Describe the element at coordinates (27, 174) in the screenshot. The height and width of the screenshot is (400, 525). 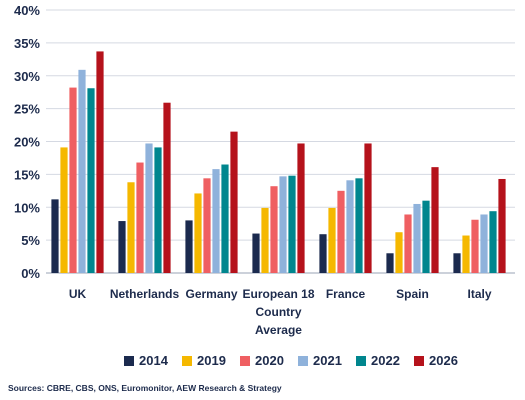
I see `y-tick-label: 15%` at that location.